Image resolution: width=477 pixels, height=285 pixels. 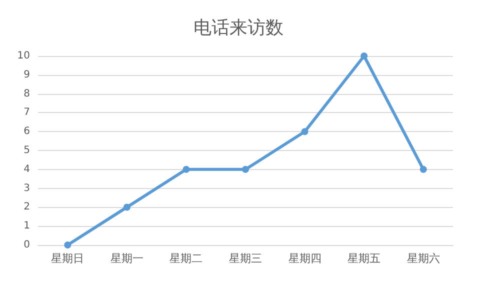 What do you see at coordinates (27, 132) in the screenshot?
I see `y-tick-label: 6` at bounding box center [27, 132].